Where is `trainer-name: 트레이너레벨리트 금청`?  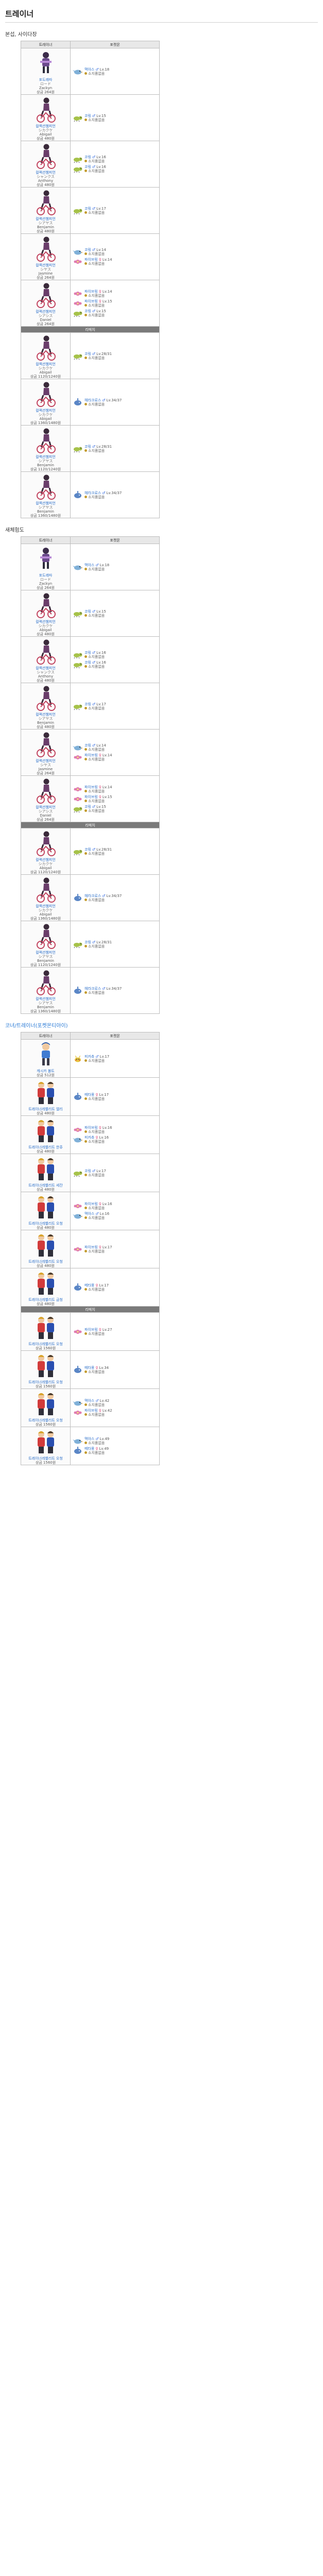
trainer-name: 트레이너레벨리트 금청 is located at coordinates (45, 1300).